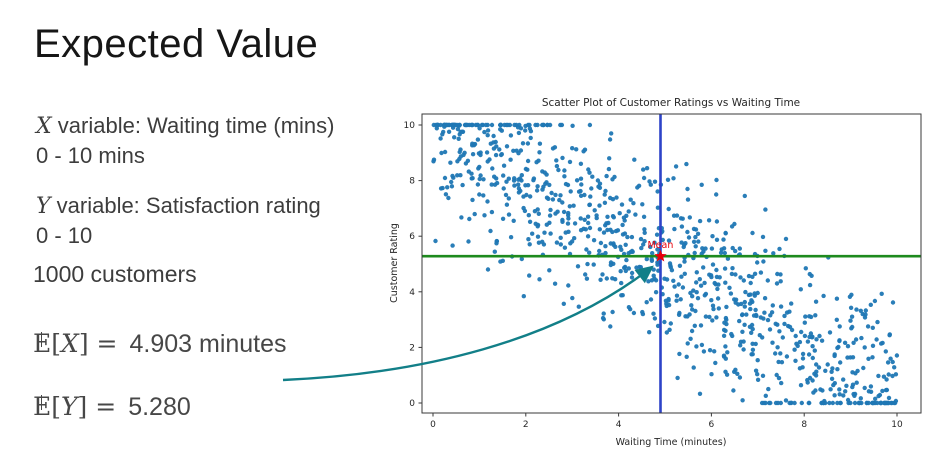 The height and width of the screenshot is (467, 944). What do you see at coordinates (44, 126) in the screenshot?
I see `math-symbol-x: X` at bounding box center [44, 126].